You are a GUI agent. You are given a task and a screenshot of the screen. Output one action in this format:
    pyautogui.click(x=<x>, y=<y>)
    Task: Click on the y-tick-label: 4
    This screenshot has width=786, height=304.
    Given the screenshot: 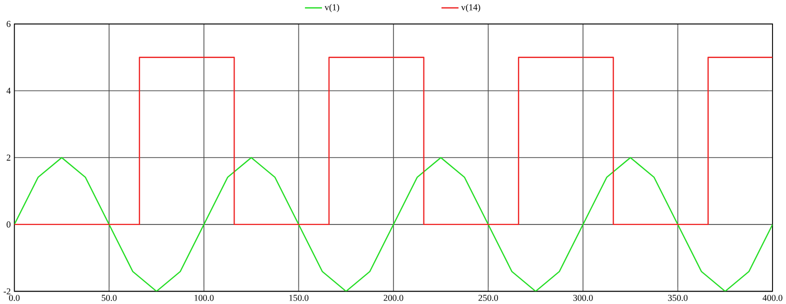 What is the action you would take?
    pyautogui.click(x=8, y=91)
    